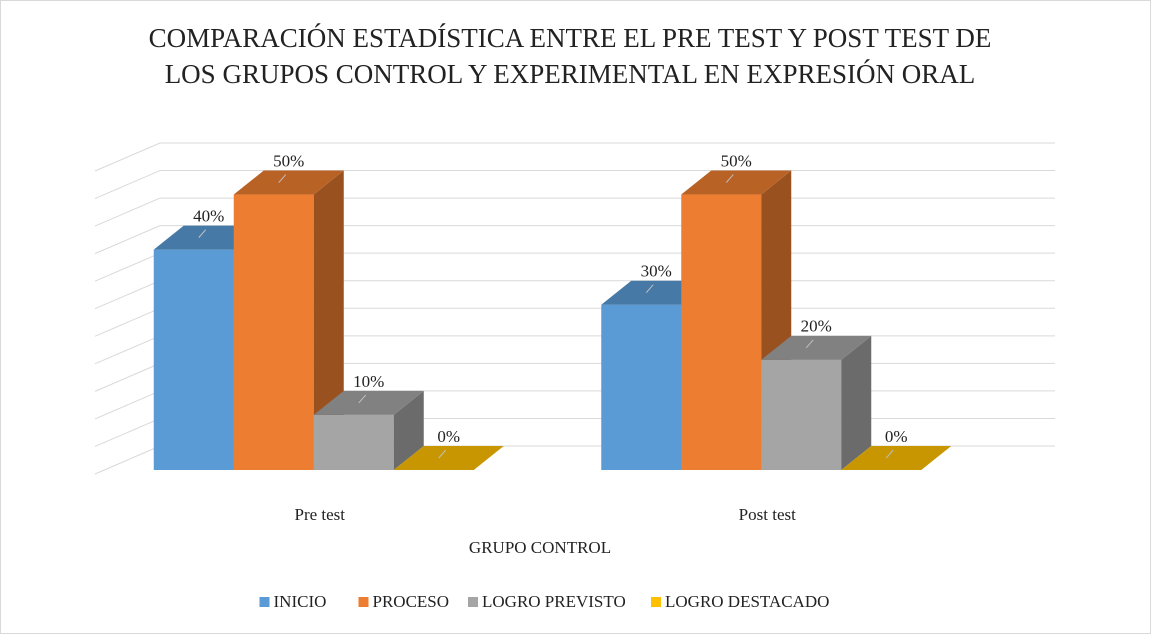 The image size is (1151, 634). I want to click on x-tick-label: Pre test, so click(319, 514).